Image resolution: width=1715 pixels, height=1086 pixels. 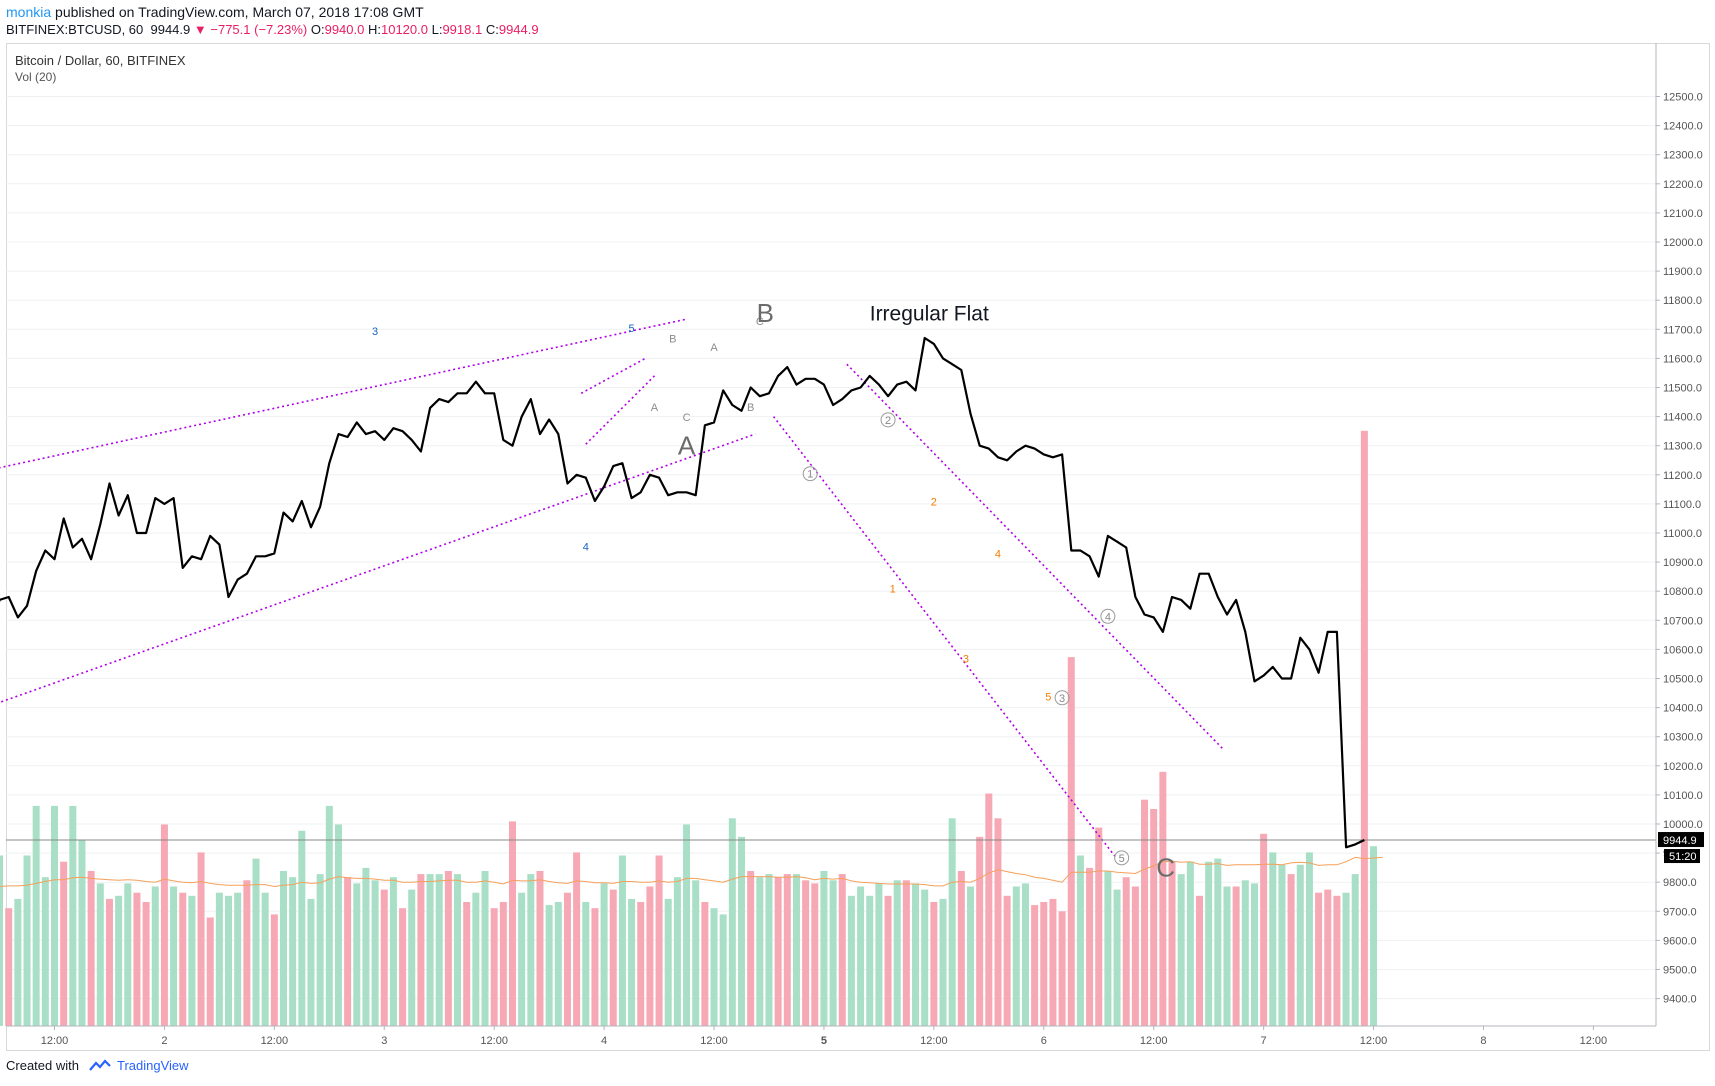 What do you see at coordinates (1683, 214) in the screenshot?
I see `y-tick-label: 12100.0` at bounding box center [1683, 214].